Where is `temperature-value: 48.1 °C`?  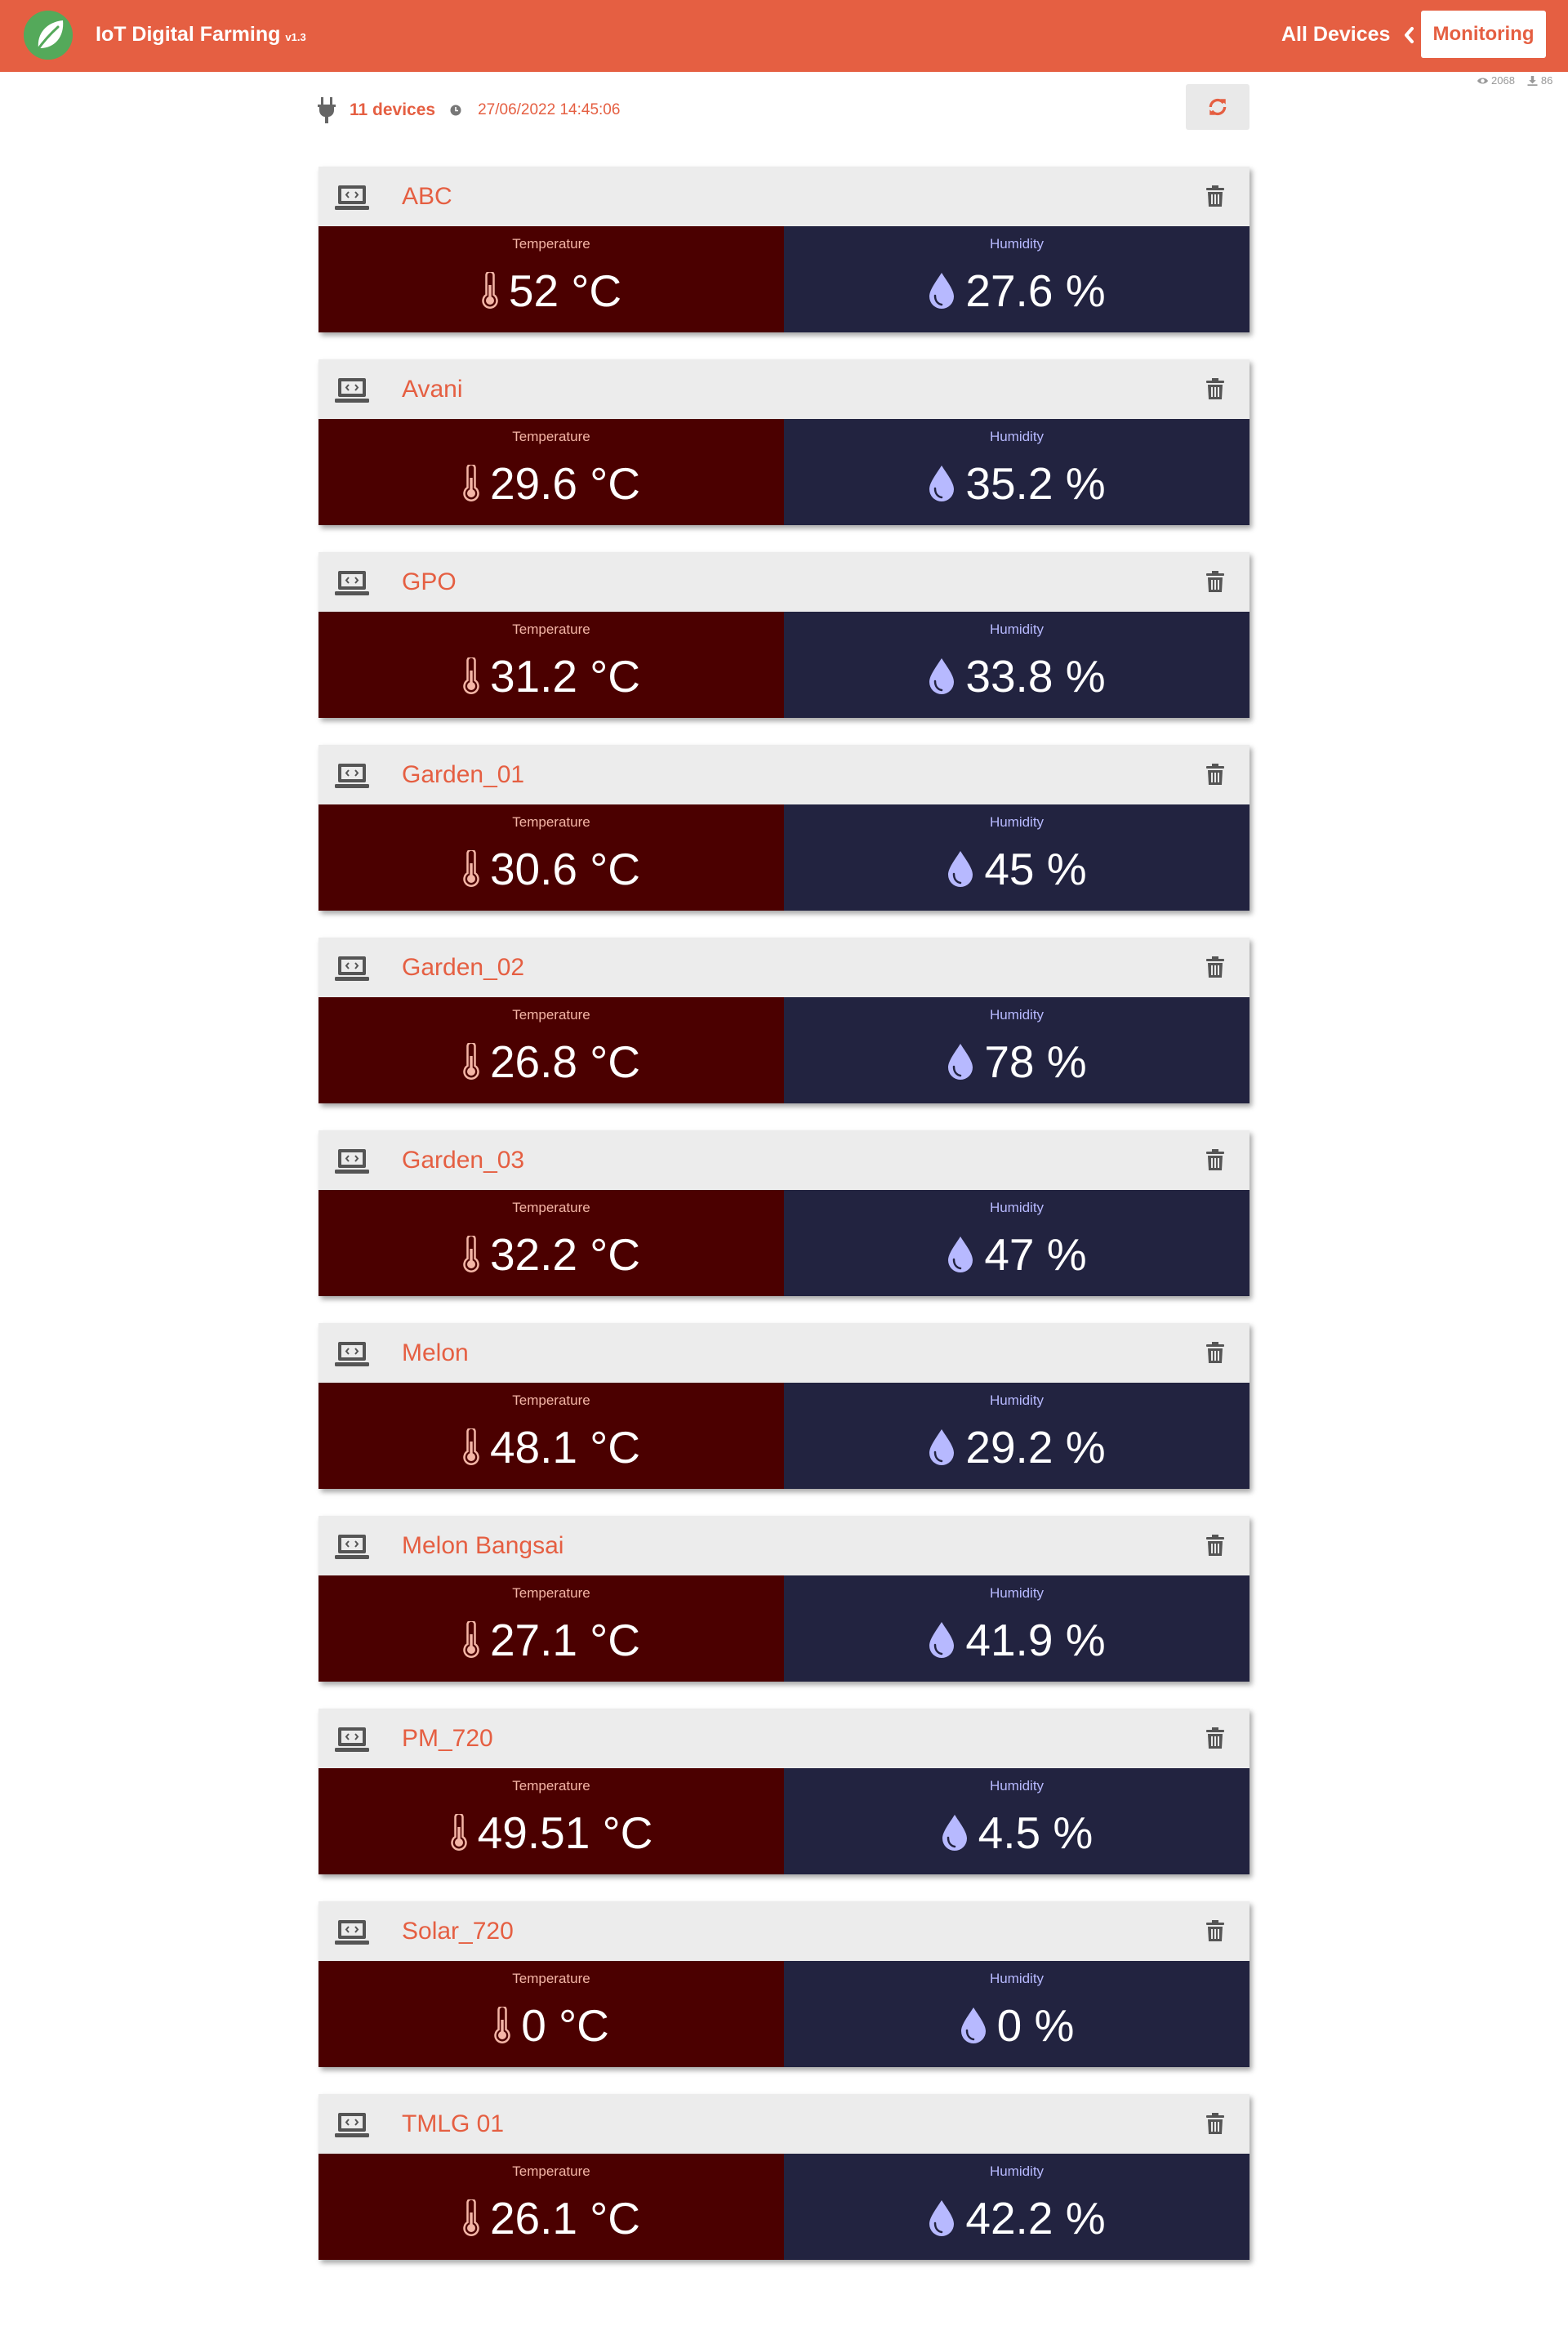
temperature-value: 48.1 °C is located at coordinates (565, 1447).